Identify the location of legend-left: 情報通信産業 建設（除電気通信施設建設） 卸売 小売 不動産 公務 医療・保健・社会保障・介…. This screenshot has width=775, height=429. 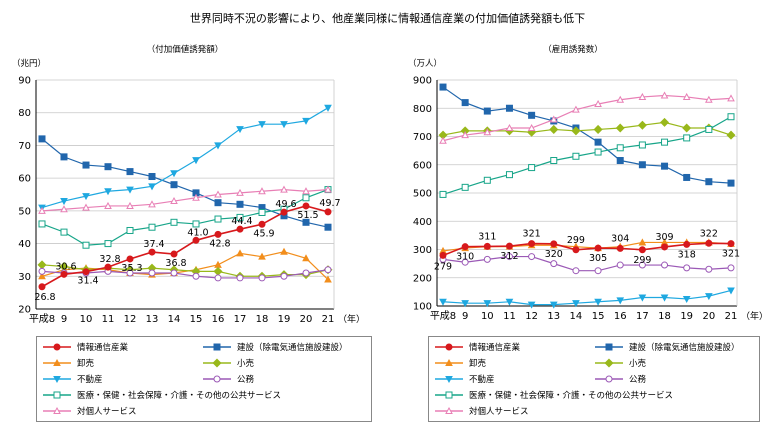
(204, 379).